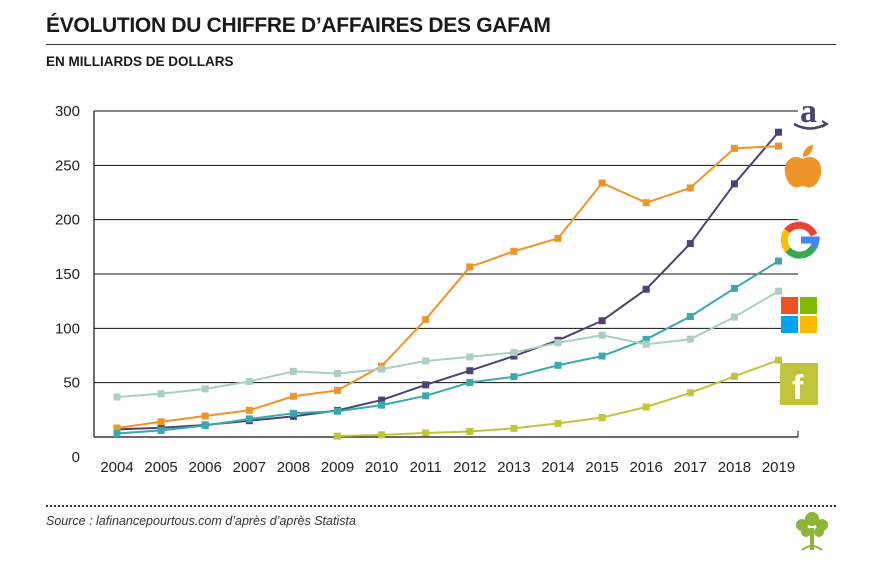 This screenshot has height=568, width=881. What do you see at coordinates (557, 467) in the screenshot?
I see `x-tick-label: 2014` at bounding box center [557, 467].